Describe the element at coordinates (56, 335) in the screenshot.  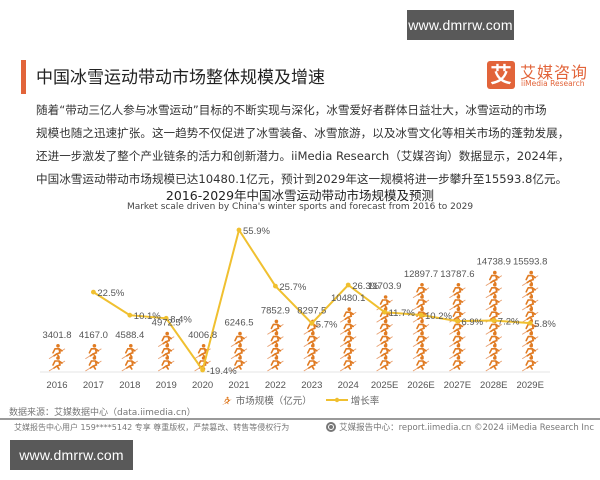
I see `bar-value-label: 3401.8` at that location.